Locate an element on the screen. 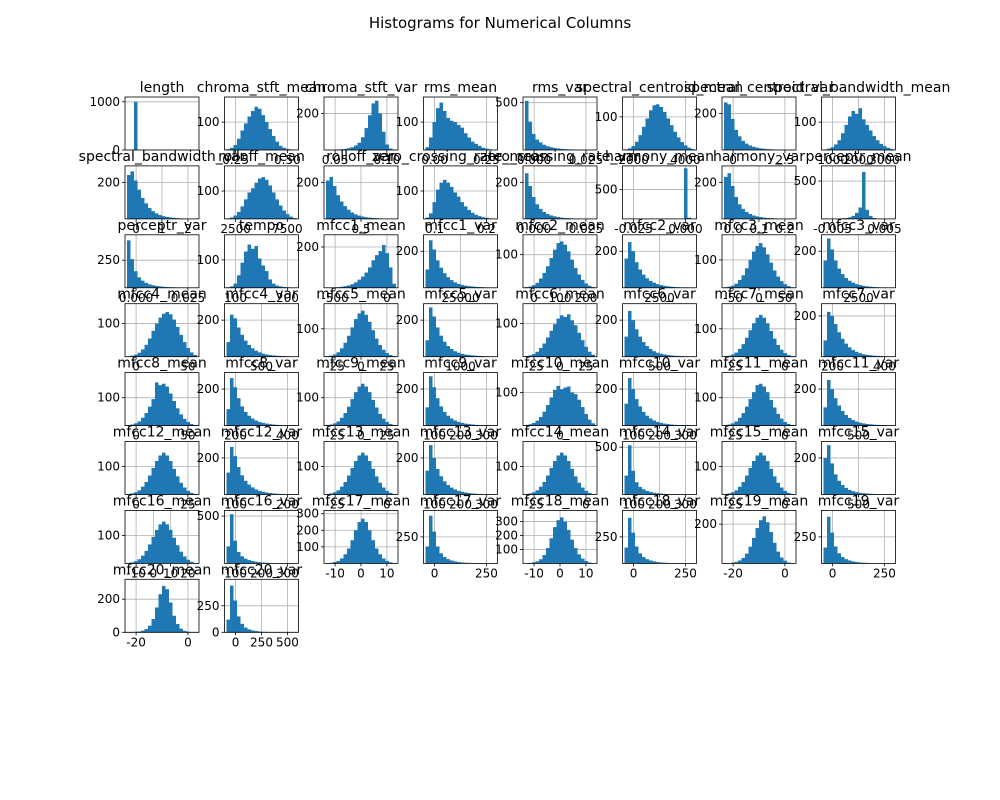 This screenshot has width=1000, height=800. x-tick-label: 20 is located at coordinates (187, 573).